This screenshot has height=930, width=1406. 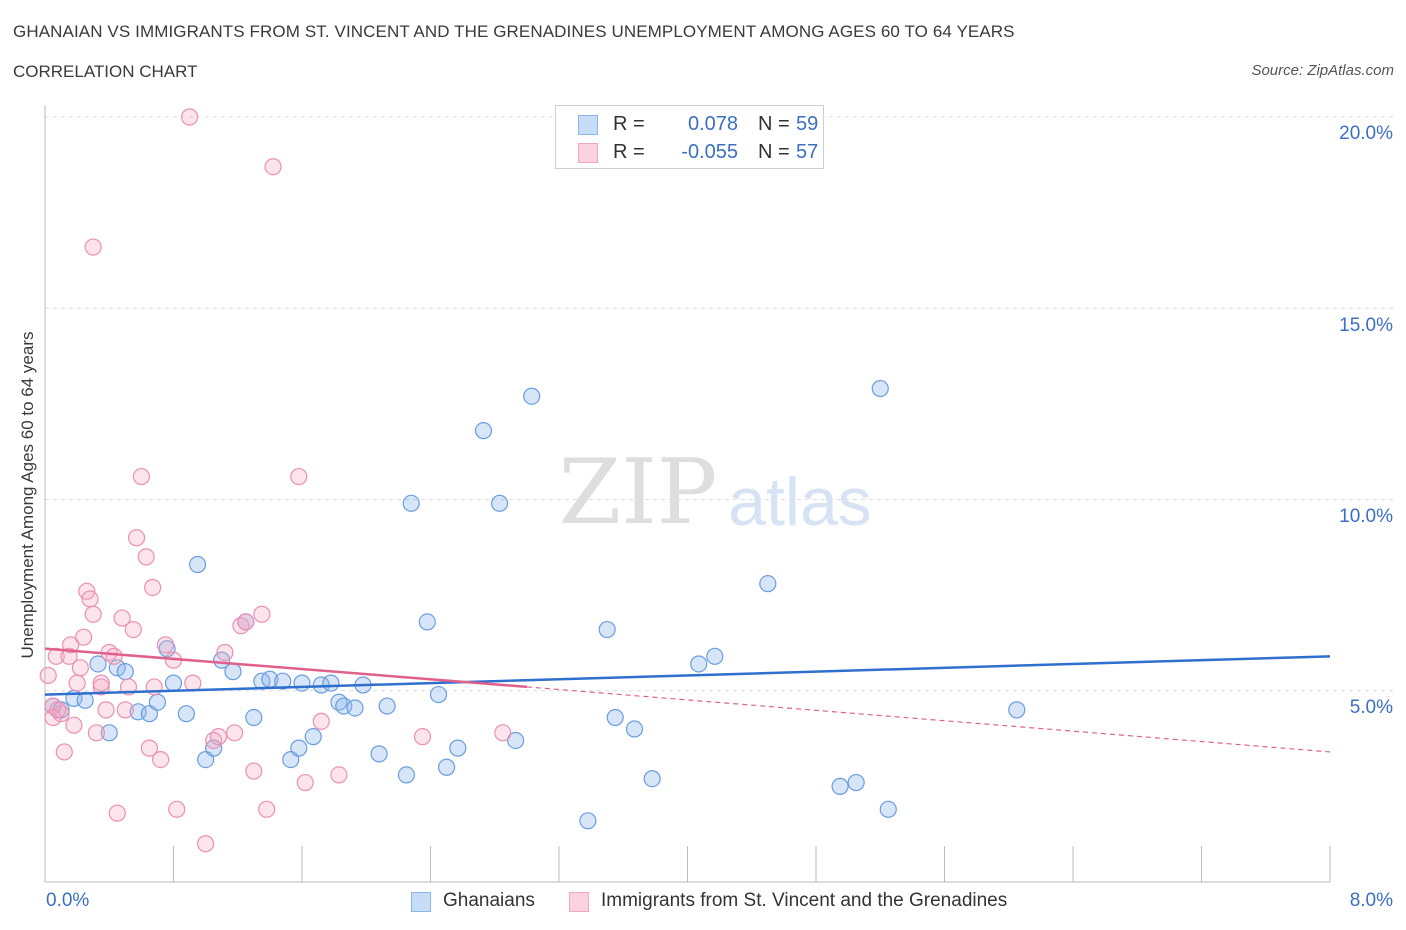 I want to click on n-value: 59, so click(x=807, y=124).